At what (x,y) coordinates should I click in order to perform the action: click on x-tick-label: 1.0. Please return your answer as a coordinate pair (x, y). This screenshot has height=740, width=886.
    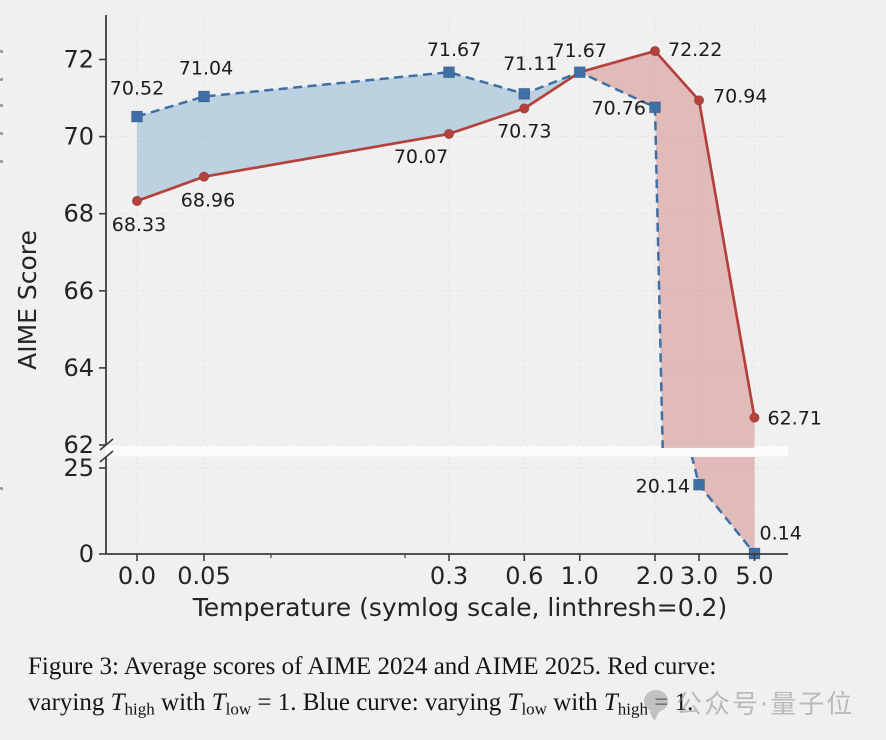
    Looking at the image, I should click on (580, 576).